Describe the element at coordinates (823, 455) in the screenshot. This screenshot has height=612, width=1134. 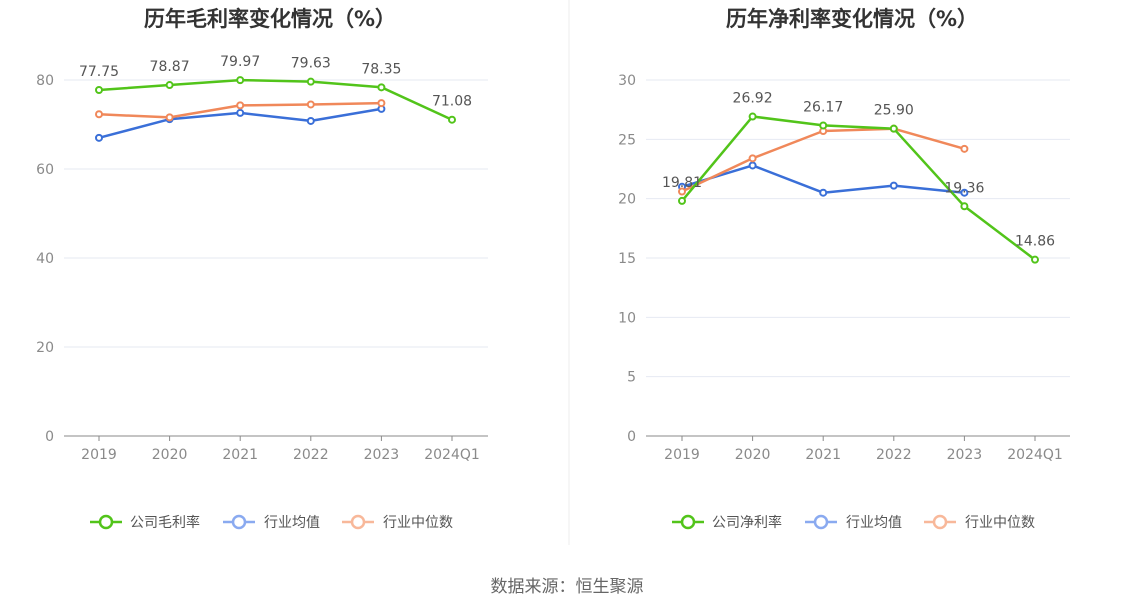
I see `x-tick-label-1-2: 2021` at that location.